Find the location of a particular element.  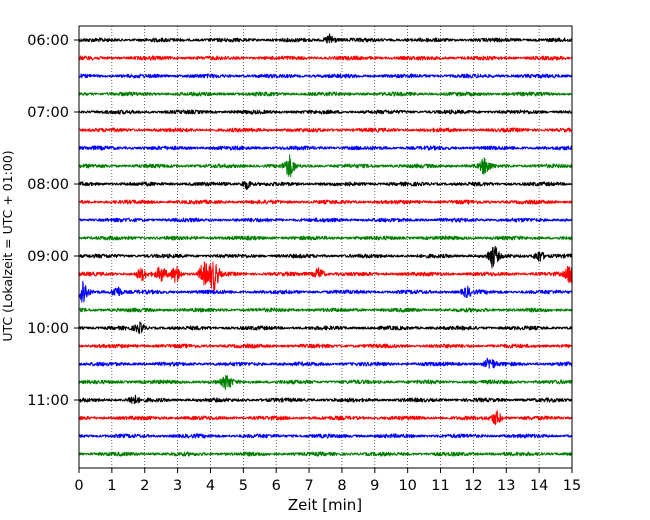

x-tick-label-8: 8 is located at coordinates (341, 486).